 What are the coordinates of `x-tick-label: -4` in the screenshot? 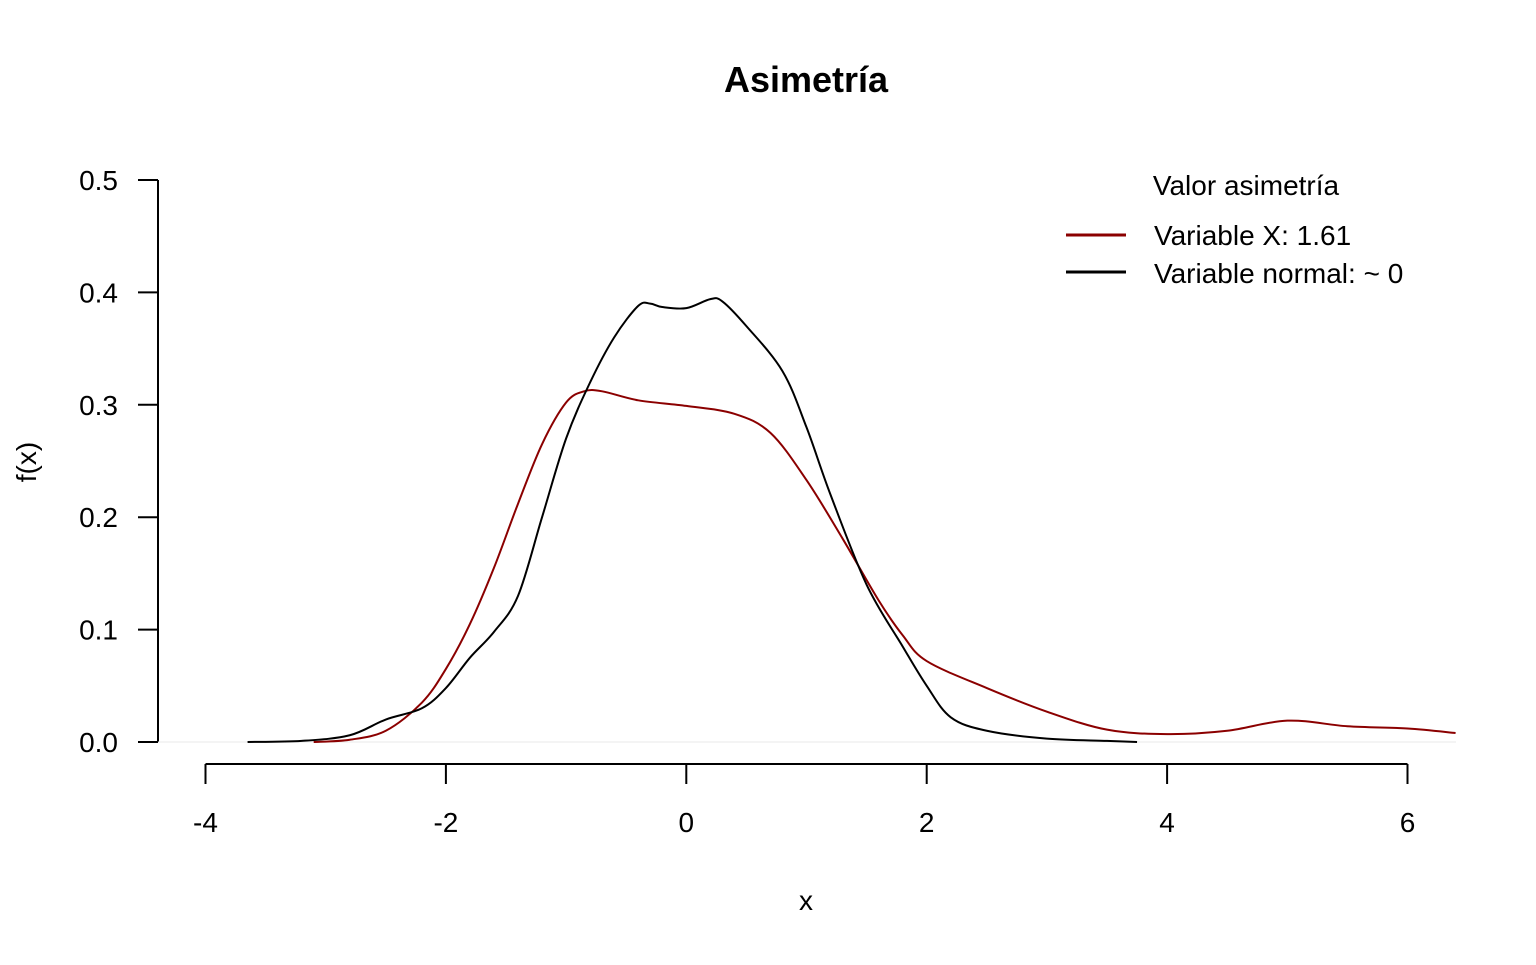 It's located at (205, 822).